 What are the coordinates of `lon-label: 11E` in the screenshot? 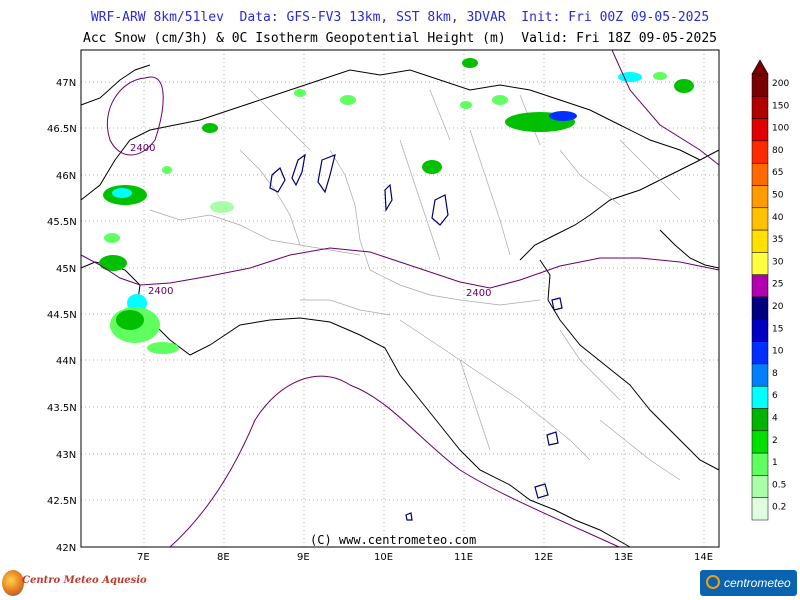 It's located at (463, 557).